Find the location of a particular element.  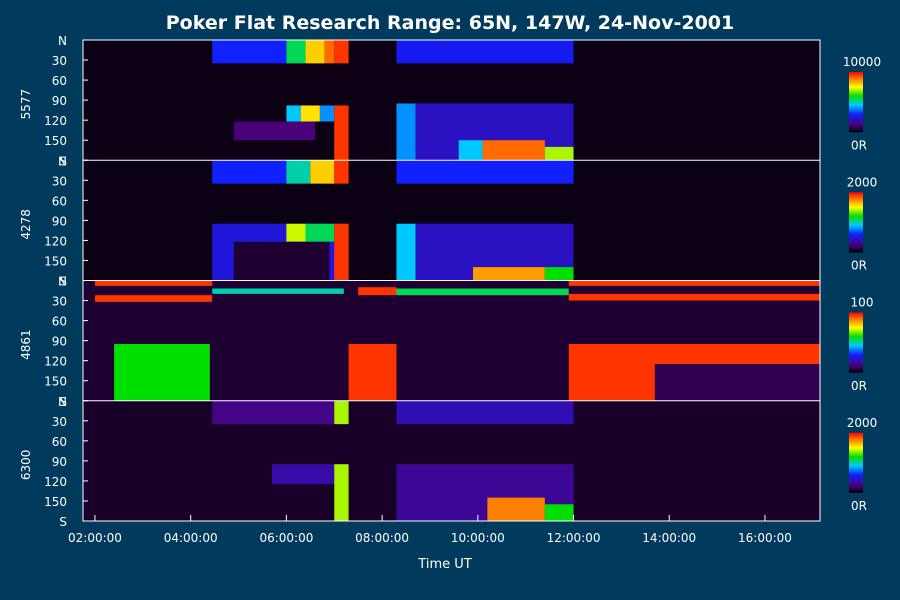

x-tick-label: 04:00:00 is located at coordinates (191, 538).